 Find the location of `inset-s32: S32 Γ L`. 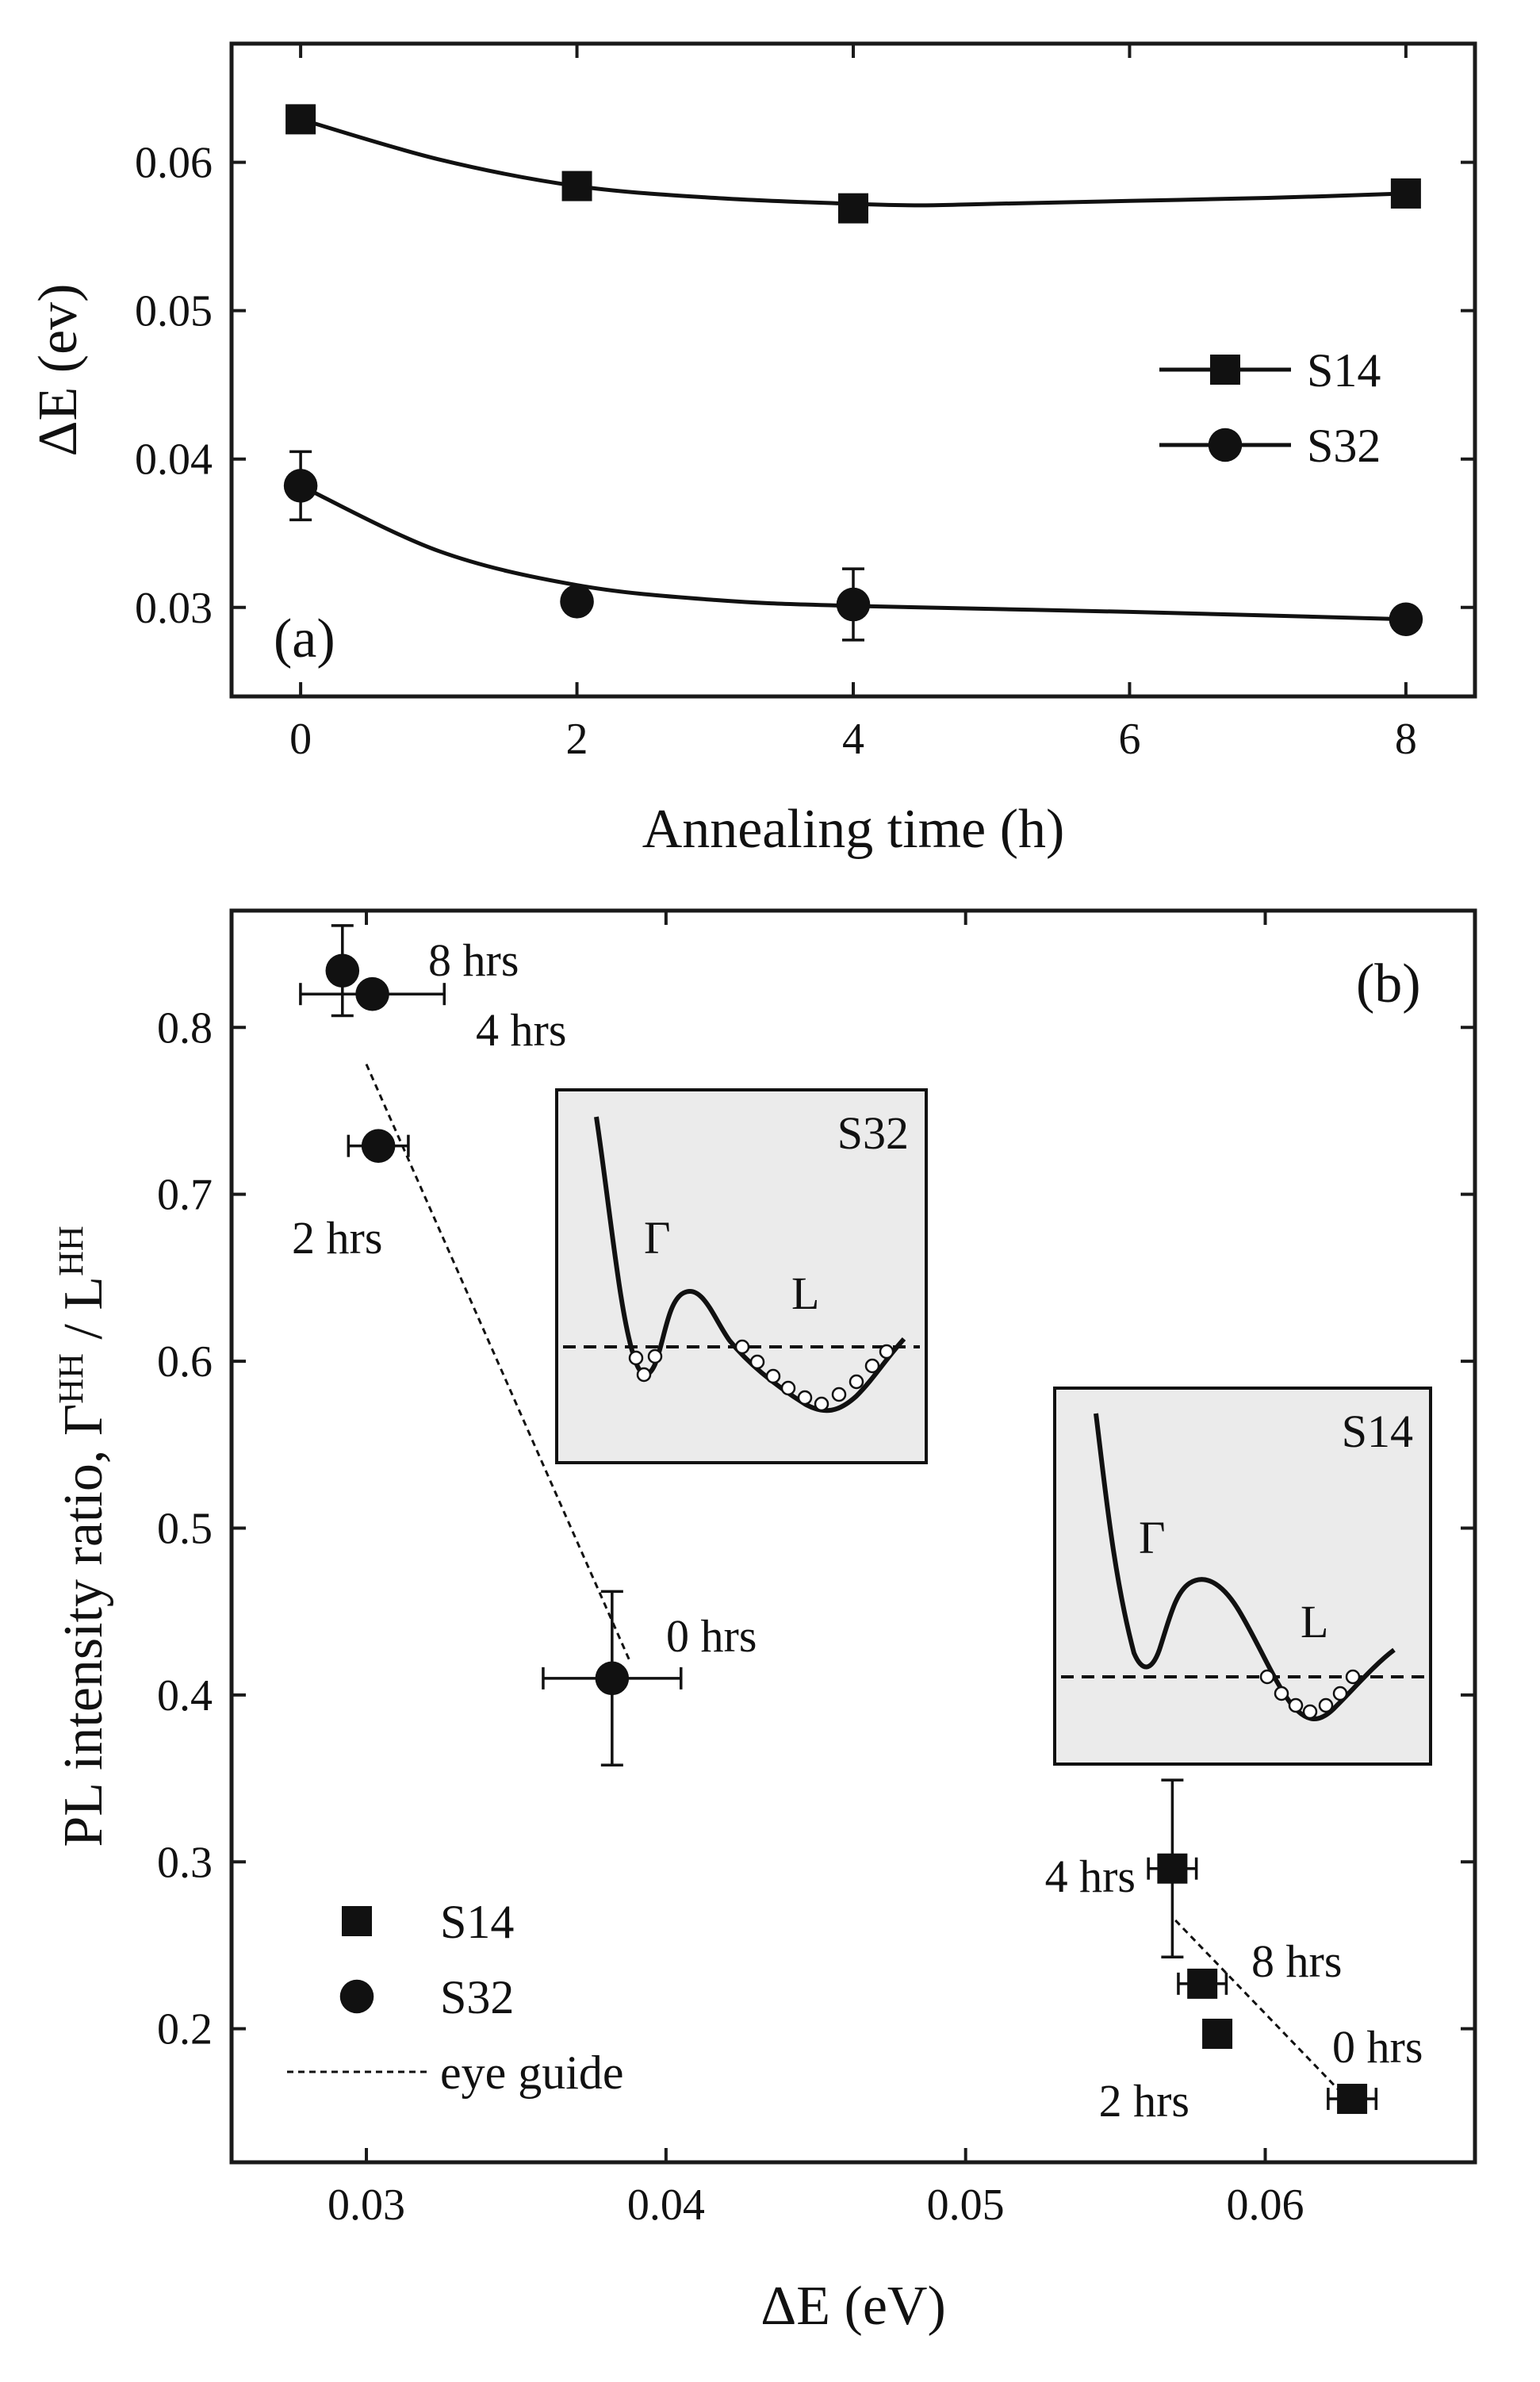

inset-s32: S32 Γ L is located at coordinates (741, 1276).